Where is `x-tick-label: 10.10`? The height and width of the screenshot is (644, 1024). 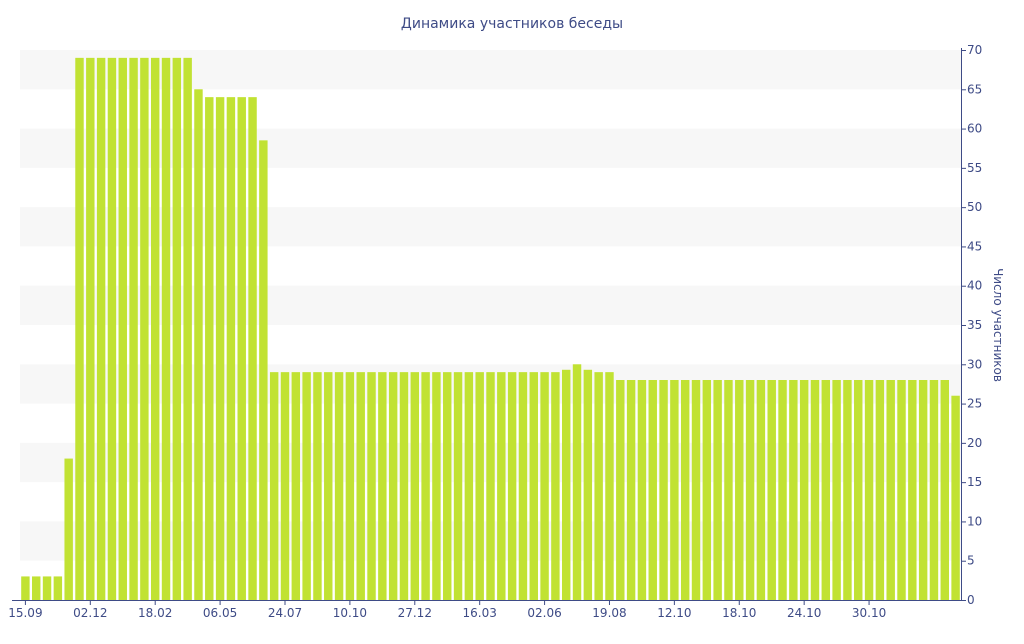 x-tick-label: 10.10 is located at coordinates (350, 613).